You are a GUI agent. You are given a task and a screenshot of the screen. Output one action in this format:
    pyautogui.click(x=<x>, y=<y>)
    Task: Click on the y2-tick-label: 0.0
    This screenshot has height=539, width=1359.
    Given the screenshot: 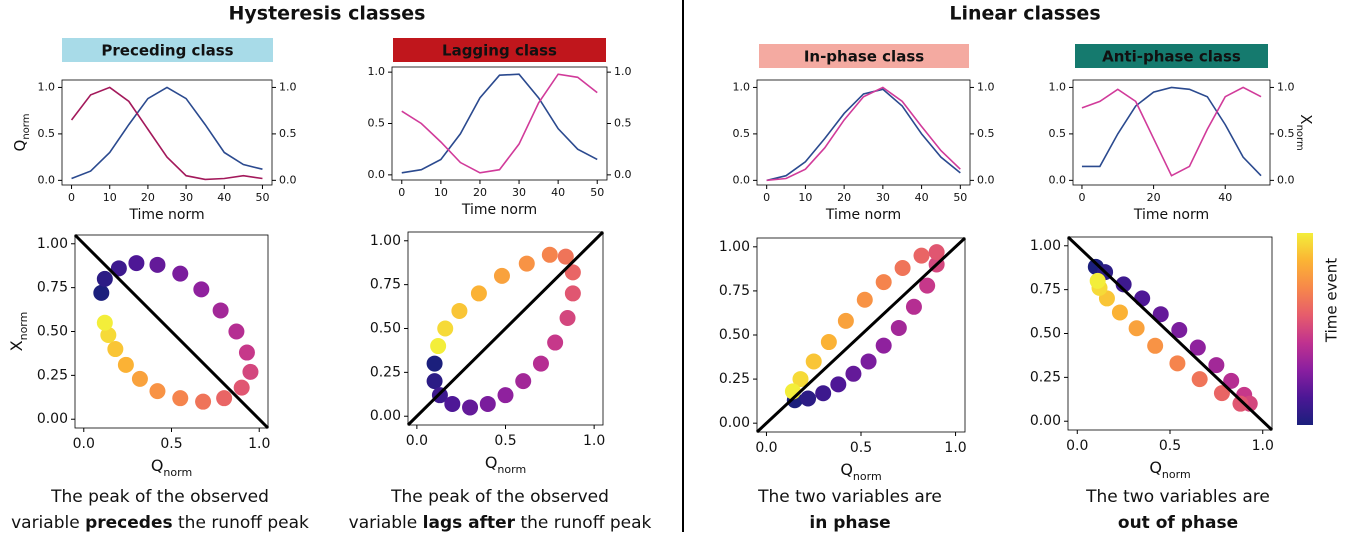 What is the action you would take?
    pyautogui.click(x=288, y=179)
    